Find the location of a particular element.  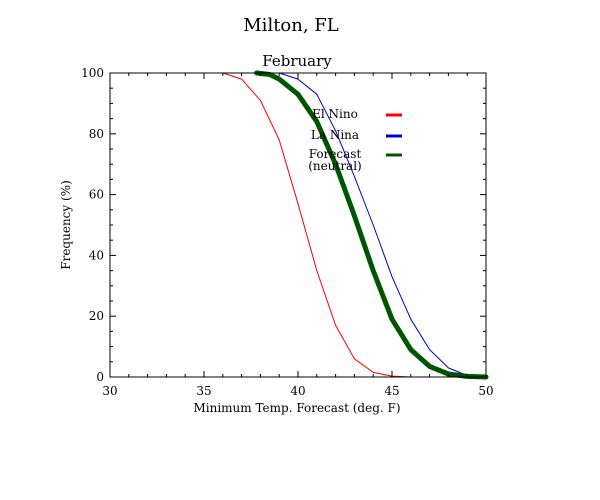

x-tick-label: 30 is located at coordinates (109, 391).